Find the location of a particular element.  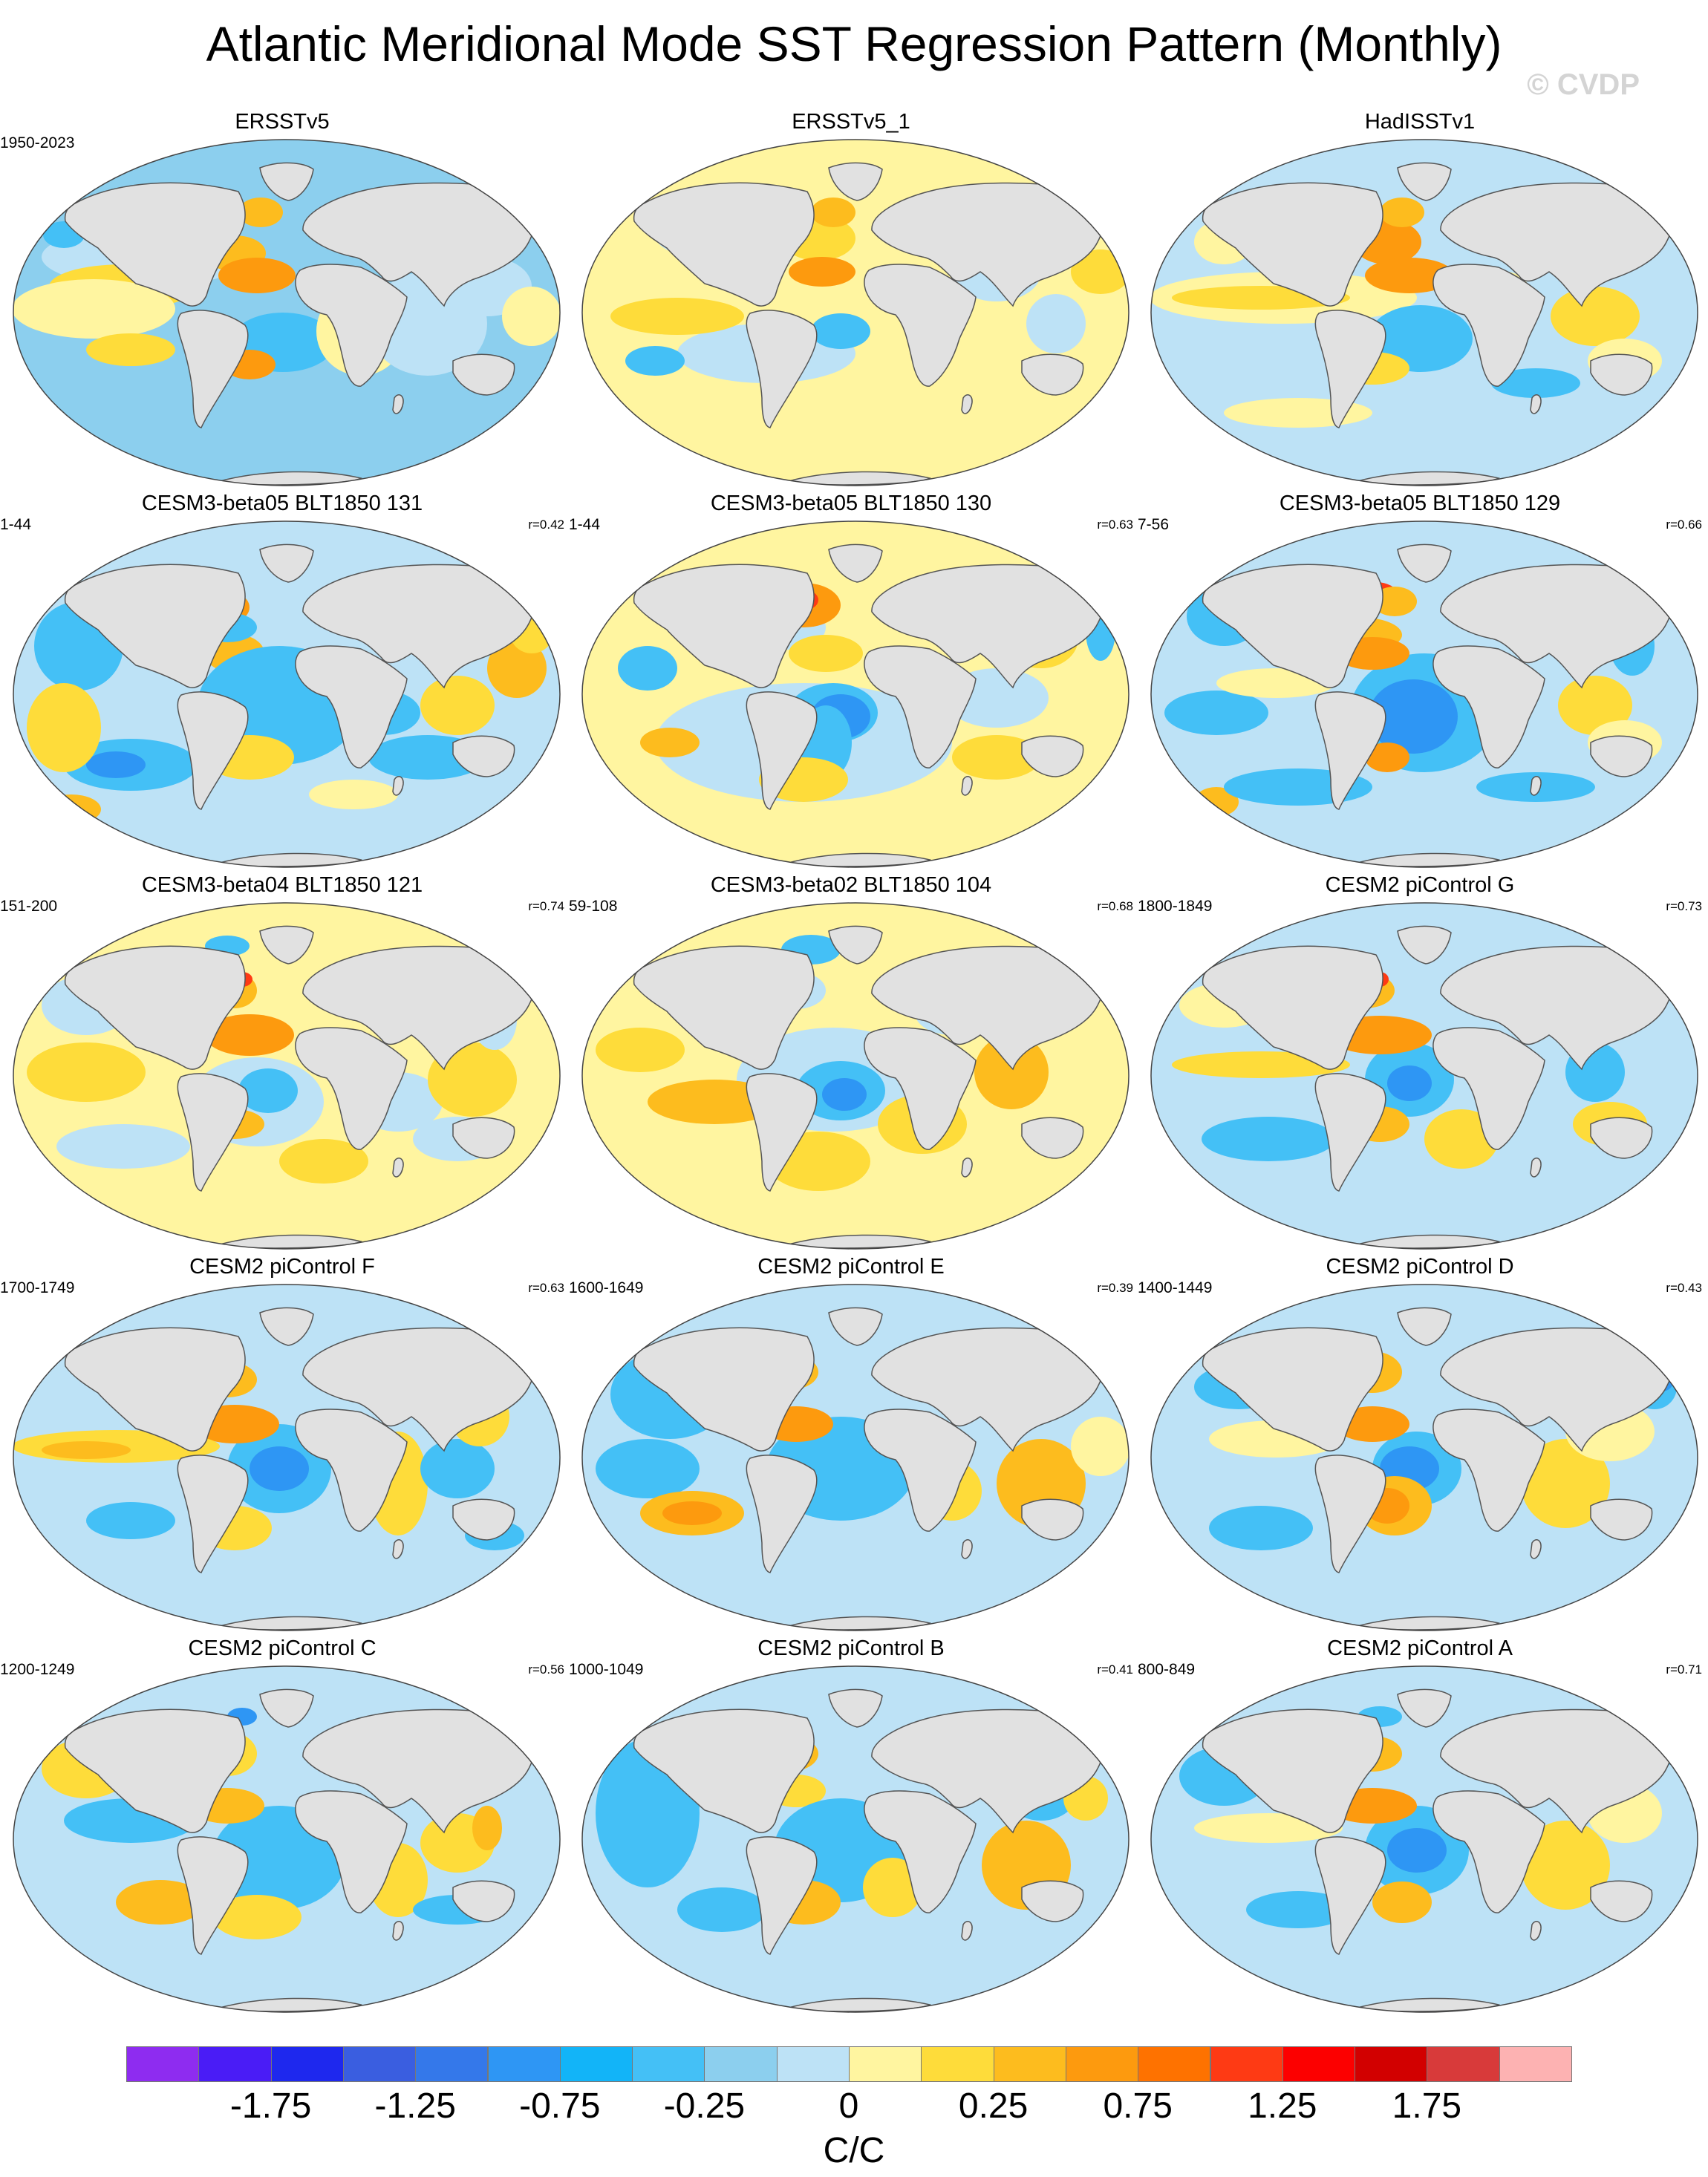

colorbar-units: C/C is located at coordinates (854, 2150).